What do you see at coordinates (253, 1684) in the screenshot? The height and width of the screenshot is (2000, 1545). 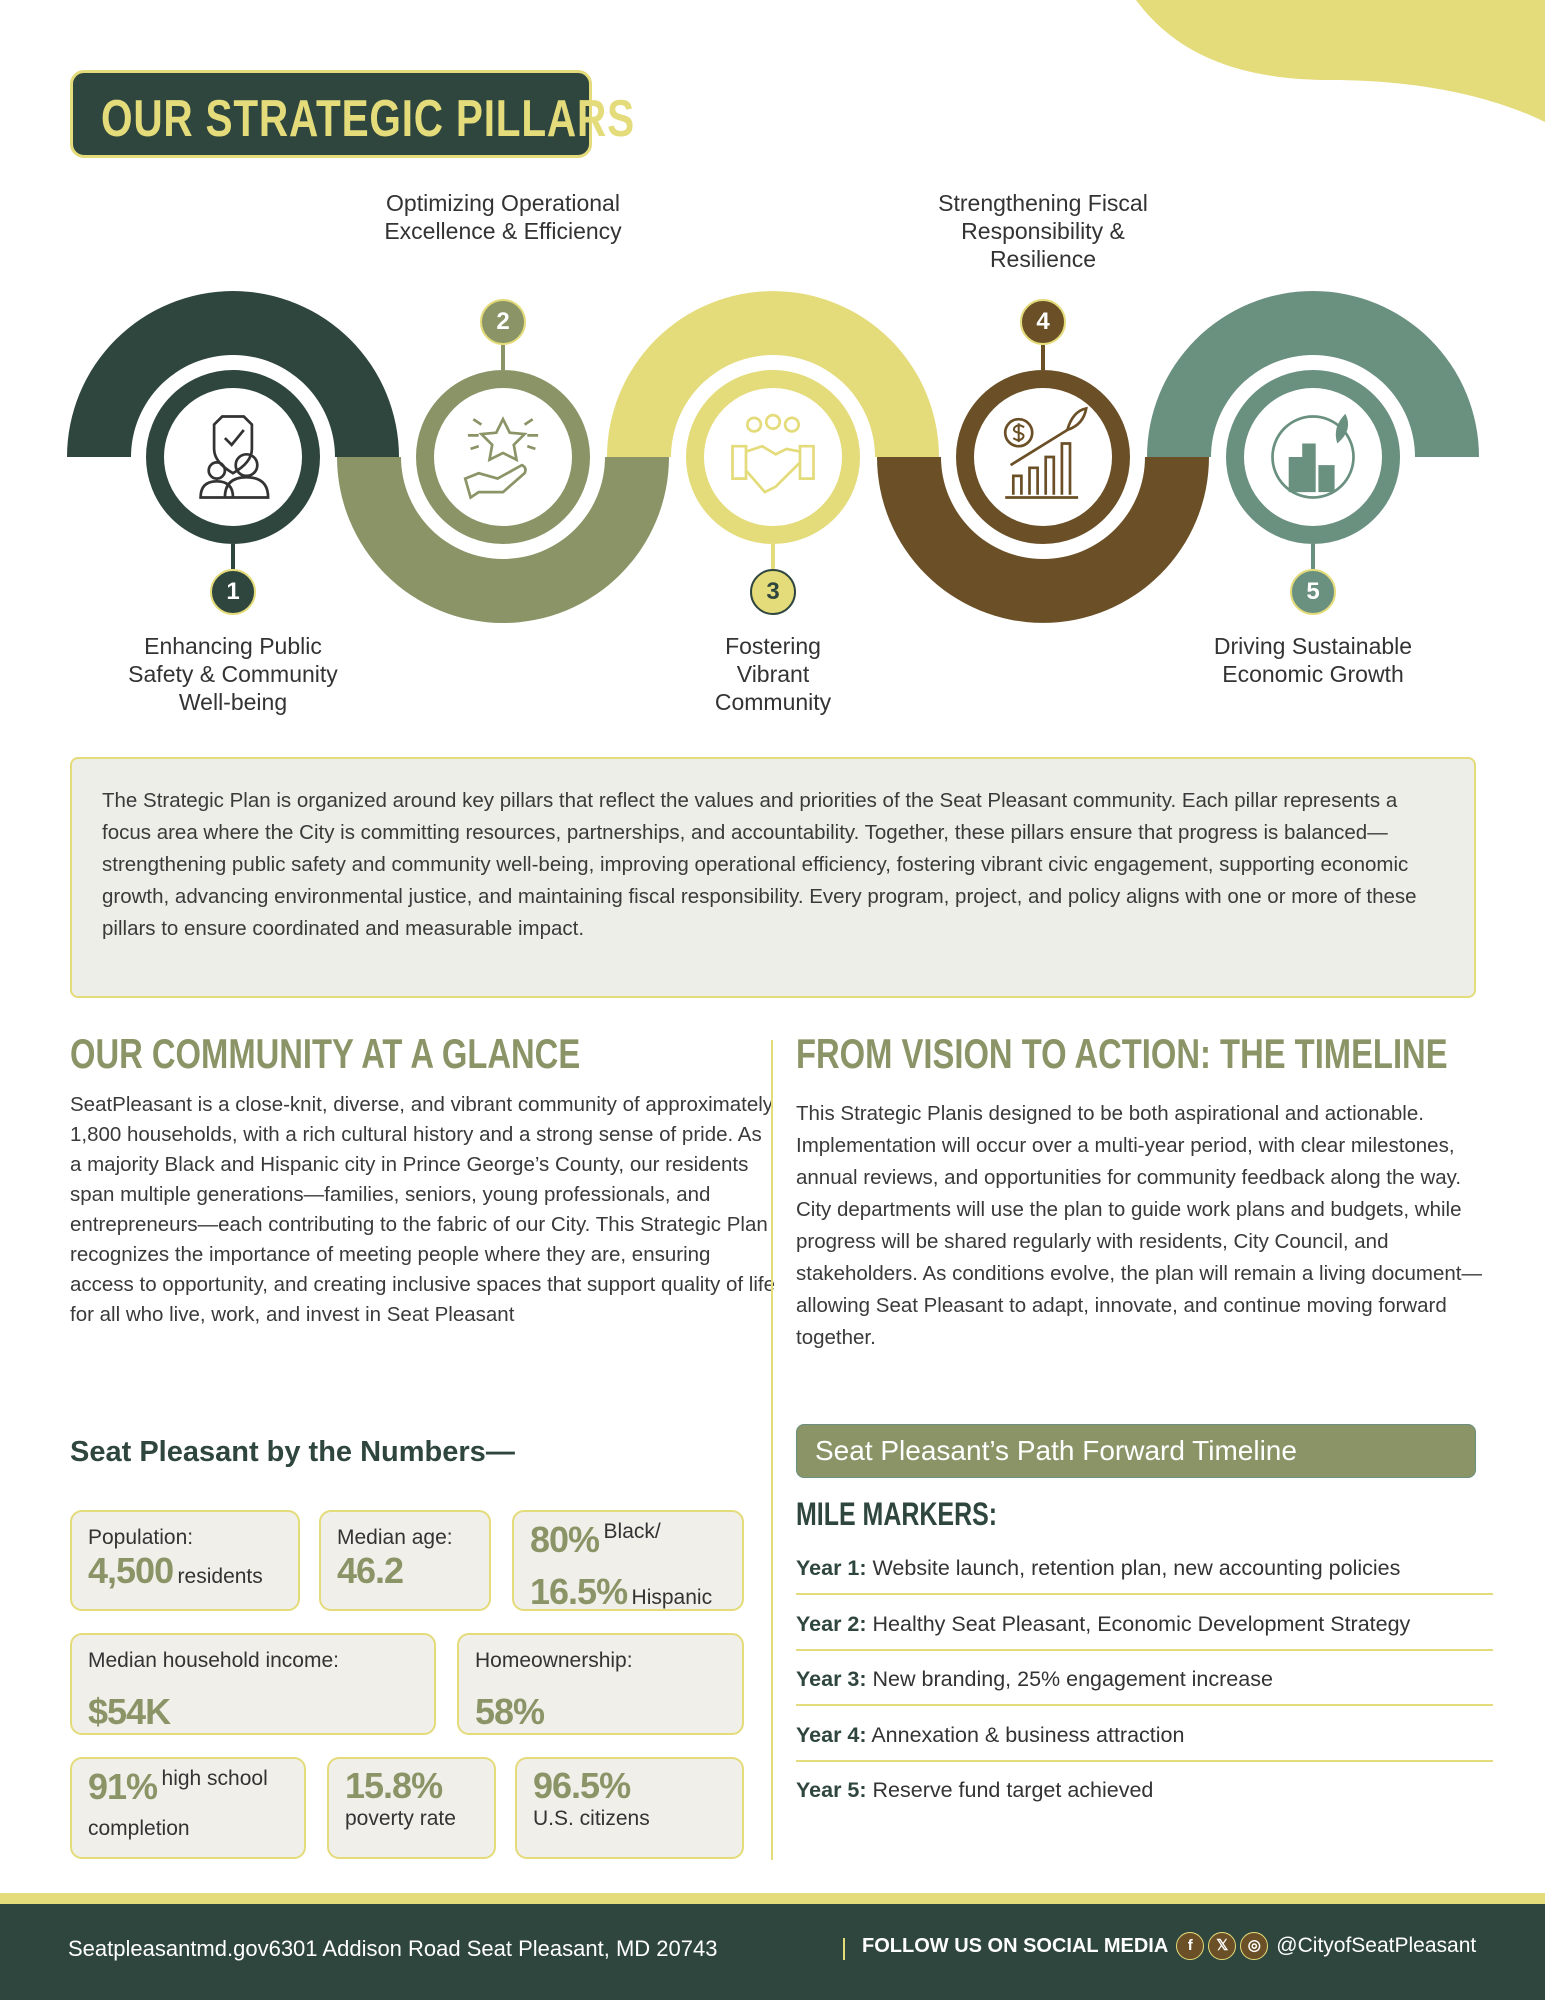 I see `stat-card-income: Median household income: $54K` at bounding box center [253, 1684].